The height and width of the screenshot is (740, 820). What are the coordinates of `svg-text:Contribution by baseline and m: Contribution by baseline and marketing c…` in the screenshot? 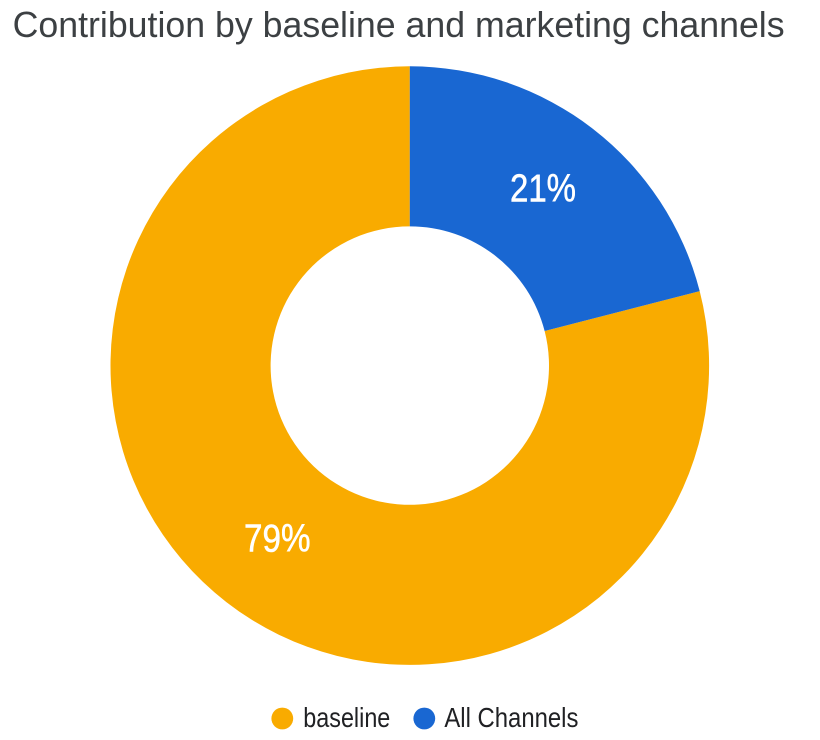 It's located at (399, 24).